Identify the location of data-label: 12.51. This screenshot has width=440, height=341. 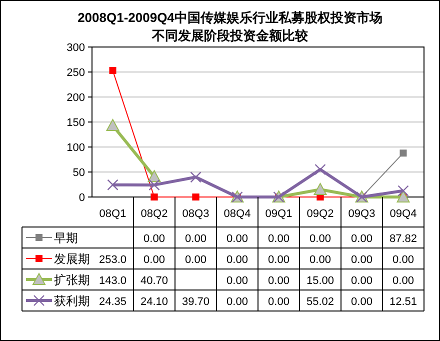
(403, 302).